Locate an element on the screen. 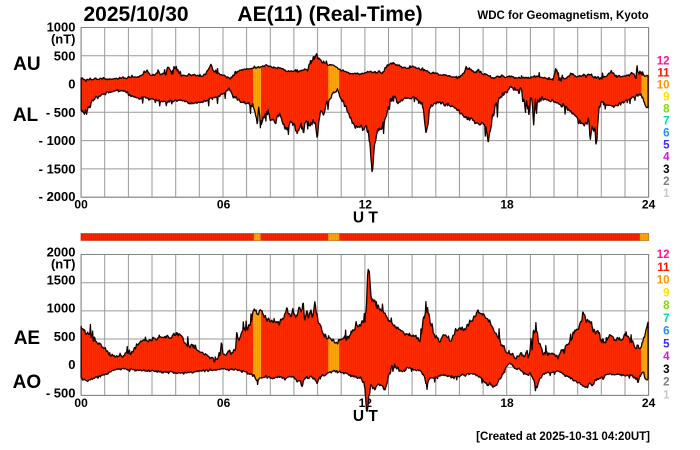 Image resolution: width=700 pixels, height=450 pixels. svg-text: AE(11) (Real-Time) is located at coordinates (329, 14).